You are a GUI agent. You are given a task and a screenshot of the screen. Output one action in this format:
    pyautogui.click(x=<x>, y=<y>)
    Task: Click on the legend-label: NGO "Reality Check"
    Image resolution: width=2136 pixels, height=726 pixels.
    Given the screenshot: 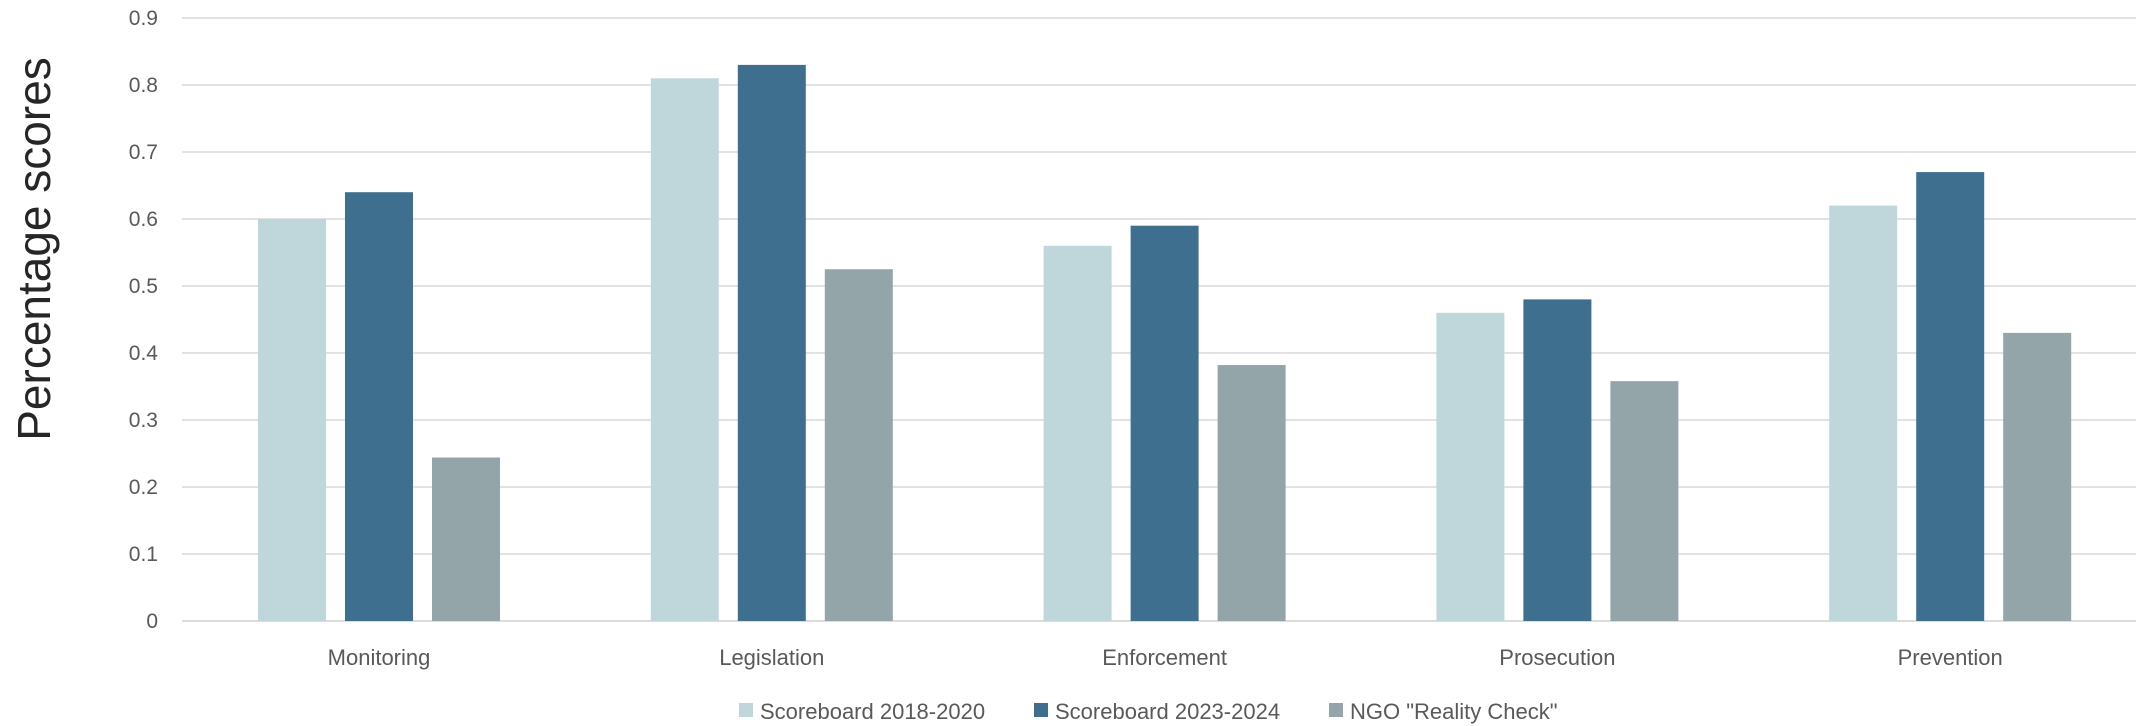 What is the action you would take?
    pyautogui.click(x=1454, y=711)
    